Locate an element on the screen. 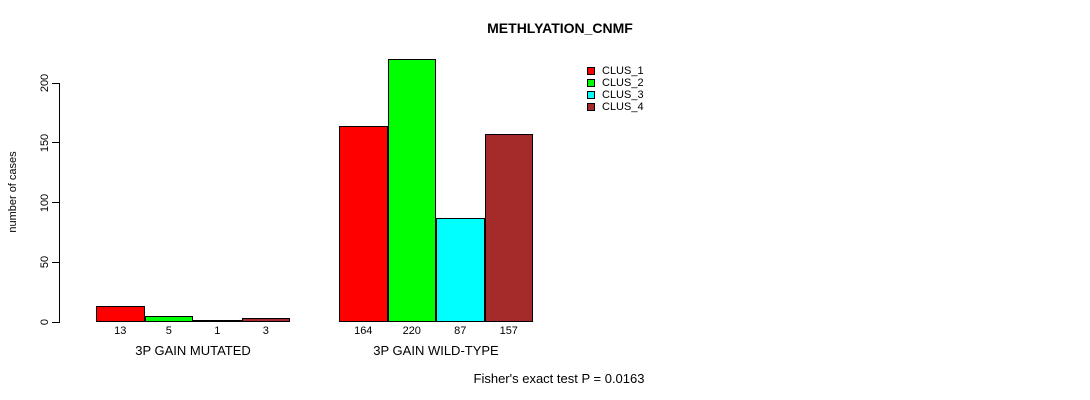 Image resolution: width=1090 pixels, height=400 pixels. x-group-label: 3P GAIN MUTATED is located at coordinates (193, 350).